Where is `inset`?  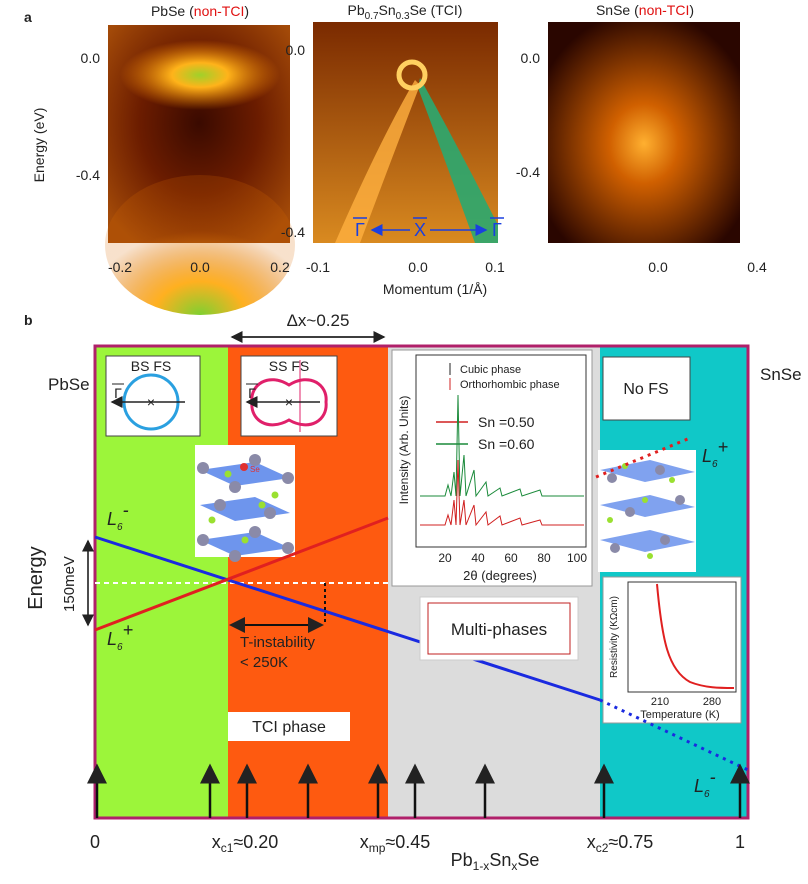
inset is located at coordinates (646, 388).